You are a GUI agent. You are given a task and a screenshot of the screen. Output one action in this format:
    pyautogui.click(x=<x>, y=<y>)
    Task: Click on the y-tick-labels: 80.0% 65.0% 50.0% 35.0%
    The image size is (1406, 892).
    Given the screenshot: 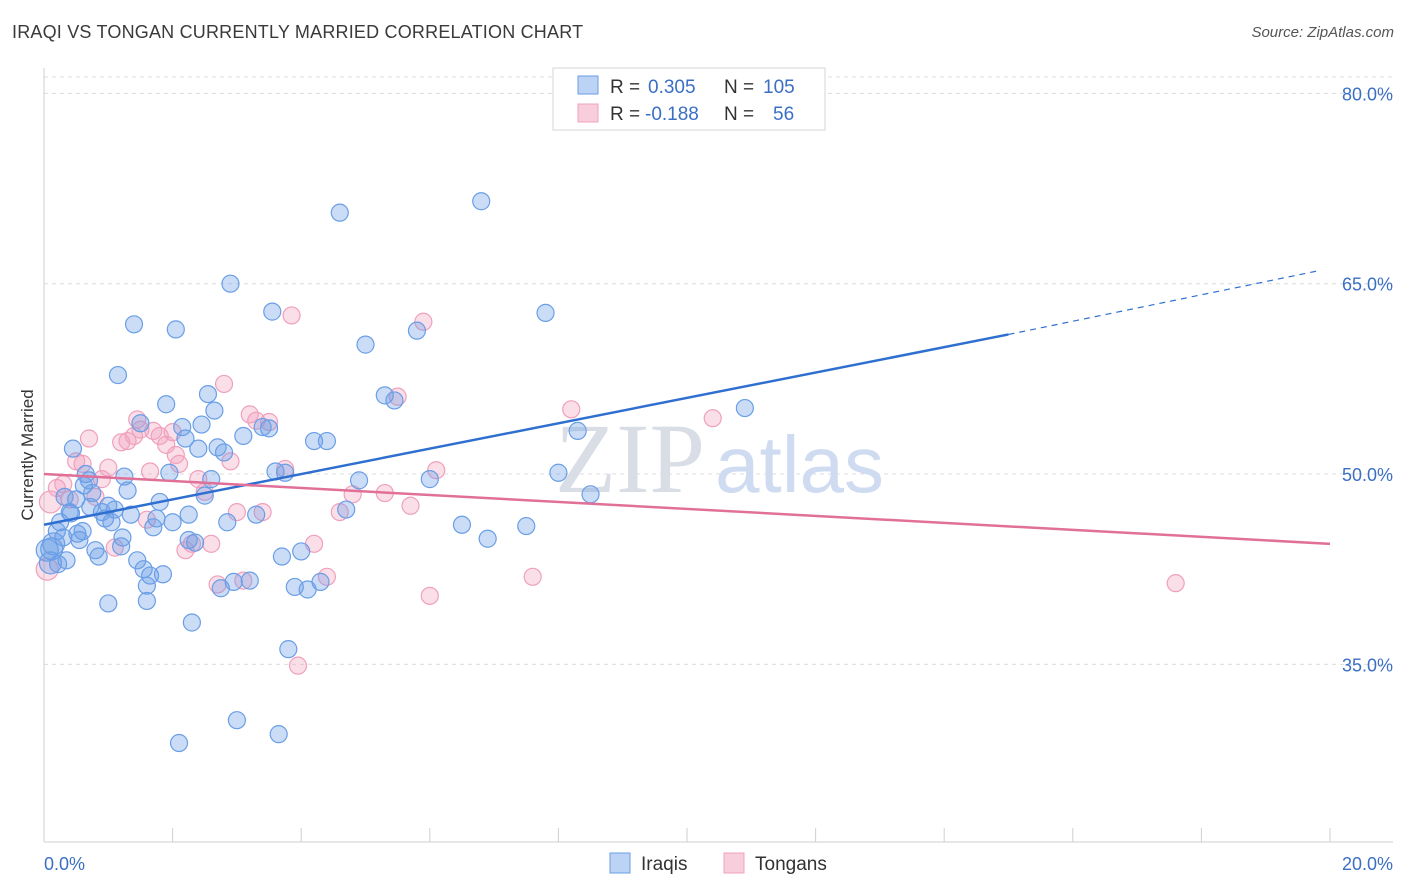 What is the action you would take?
    pyautogui.click(x=1367, y=379)
    